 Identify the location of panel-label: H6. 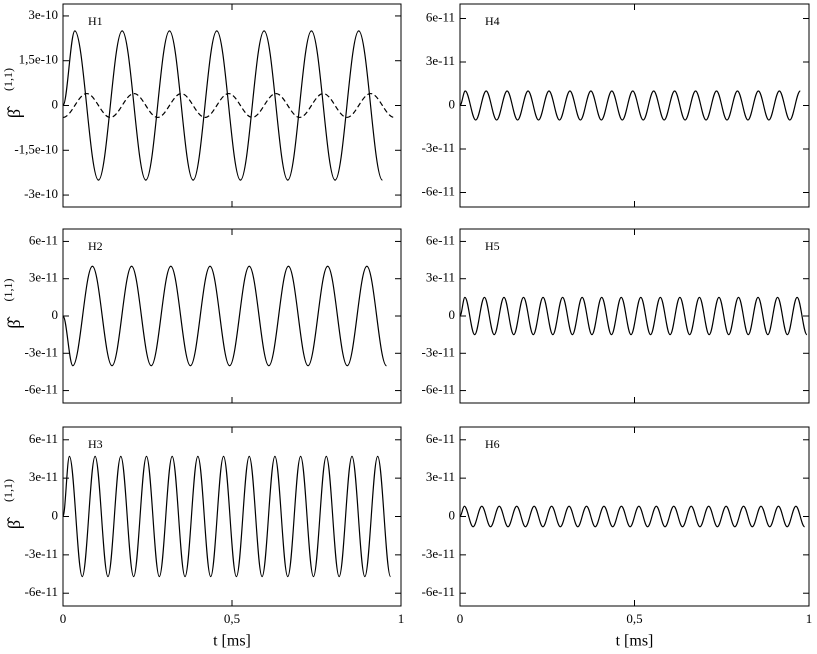
(492, 444).